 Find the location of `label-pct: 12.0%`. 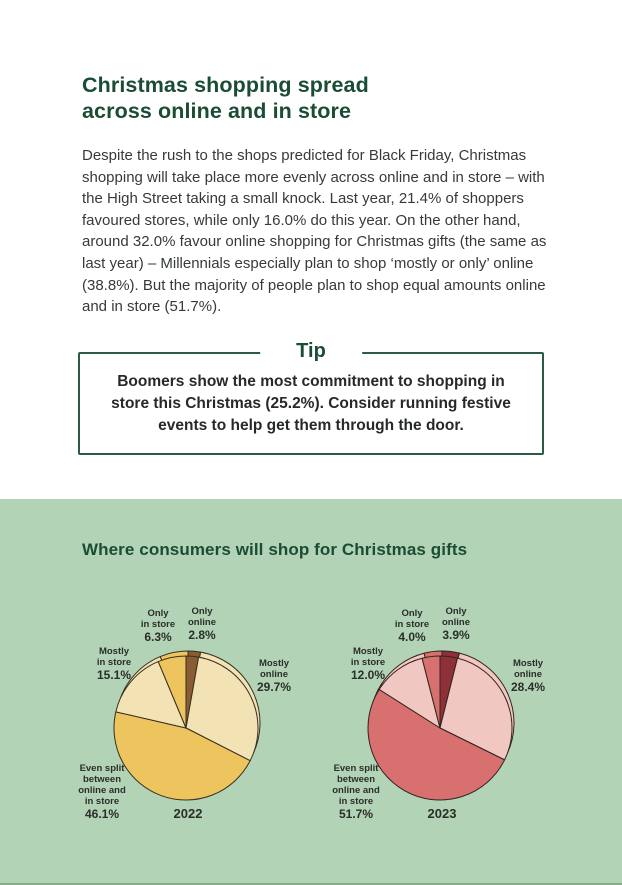

label-pct: 12.0% is located at coordinates (368, 675).